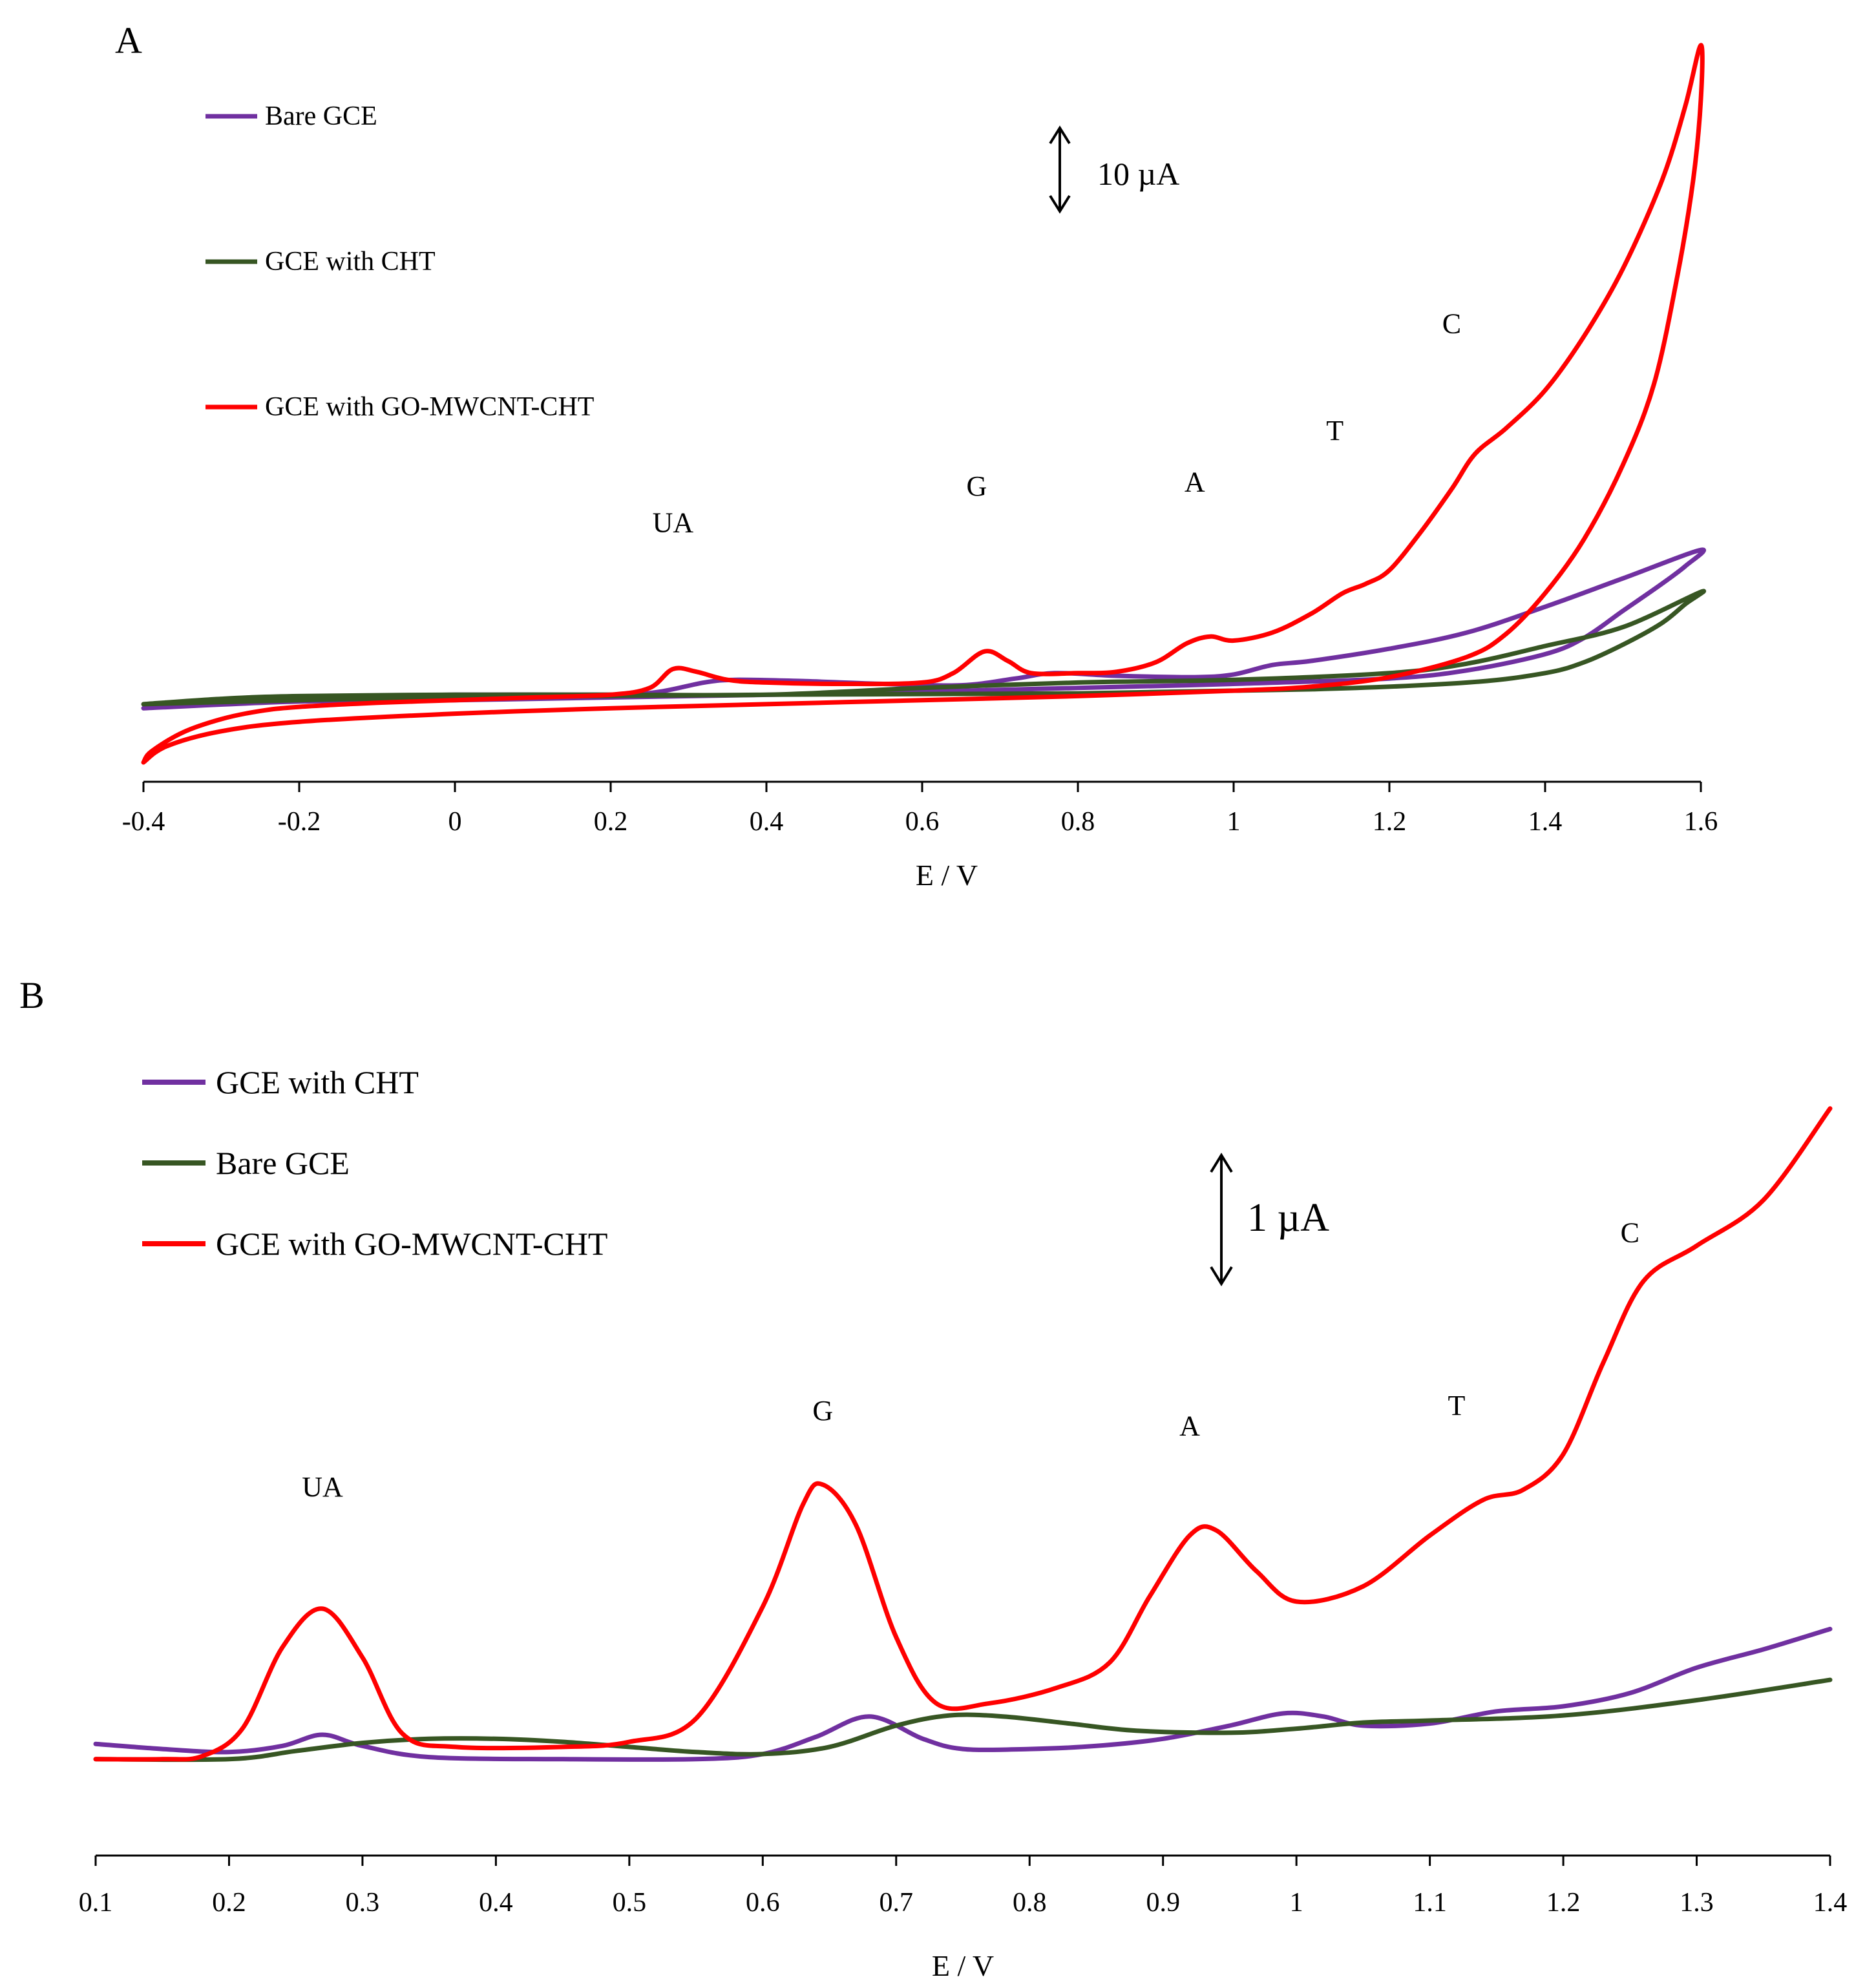  What do you see at coordinates (963, 1965) in the screenshot?
I see `panel-b-x-axis-title: E / V` at bounding box center [963, 1965].